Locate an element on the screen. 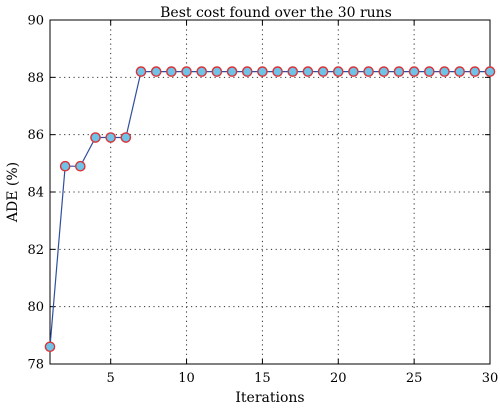 This screenshot has height=411, width=500. x-tick-label: 10 is located at coordinates (186, 378).